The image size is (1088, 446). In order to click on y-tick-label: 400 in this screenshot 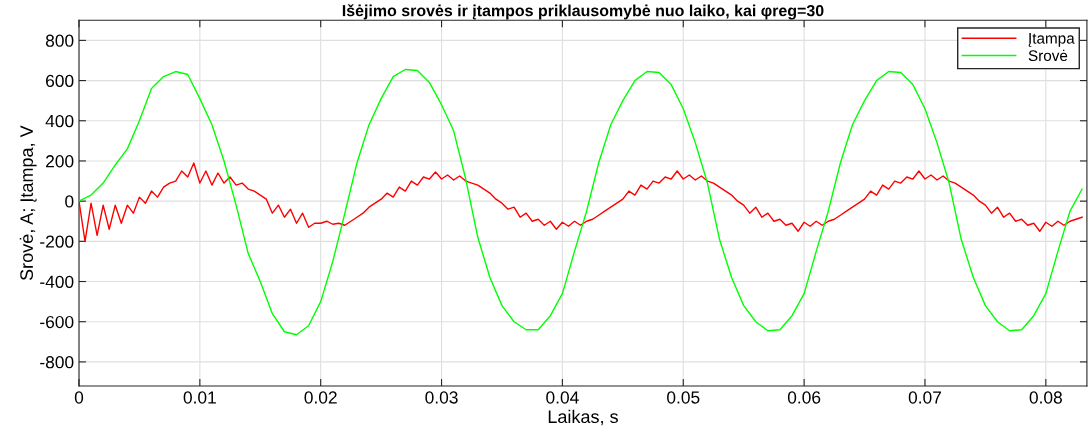, I will do `click(59, 121)`.